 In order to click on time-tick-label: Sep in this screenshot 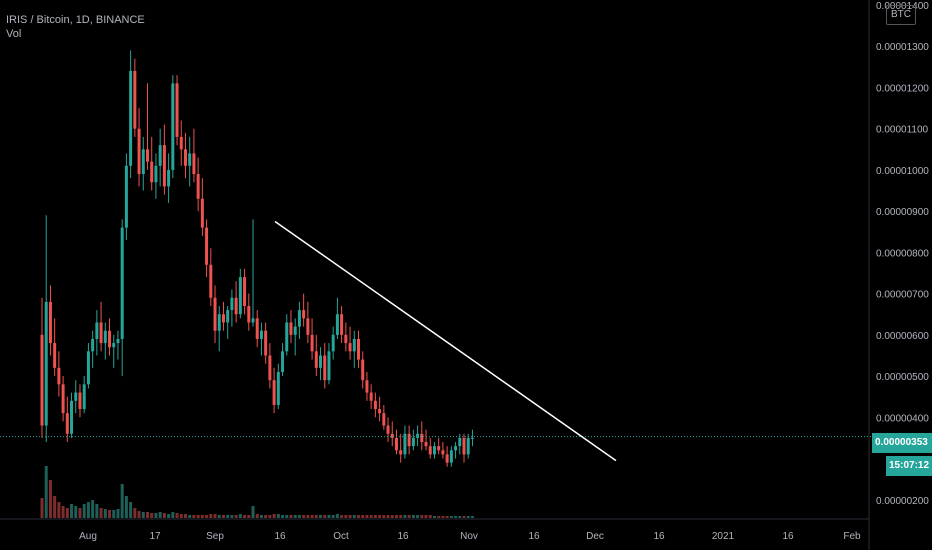, I will do `click(215, 536)`.